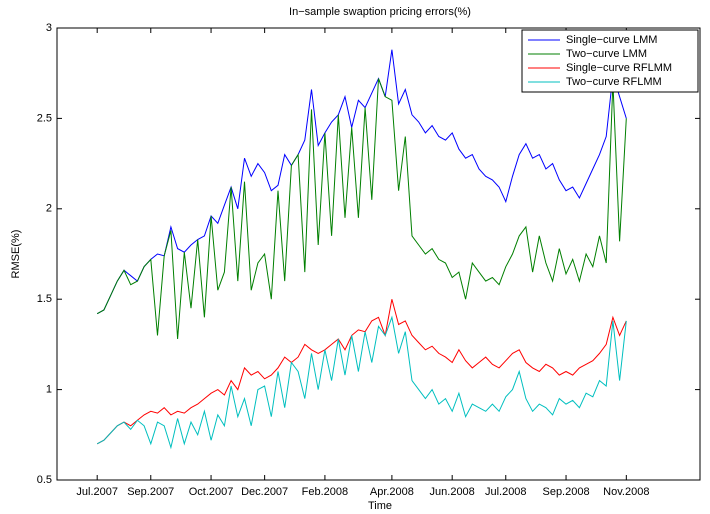 Image resolution: width=710 pixels, height=514 pixels. What do you see at coordinates (606, 54) in the screenshot?
I see `legend-label: Two−curve LMM` at bounding box center [606, 54].